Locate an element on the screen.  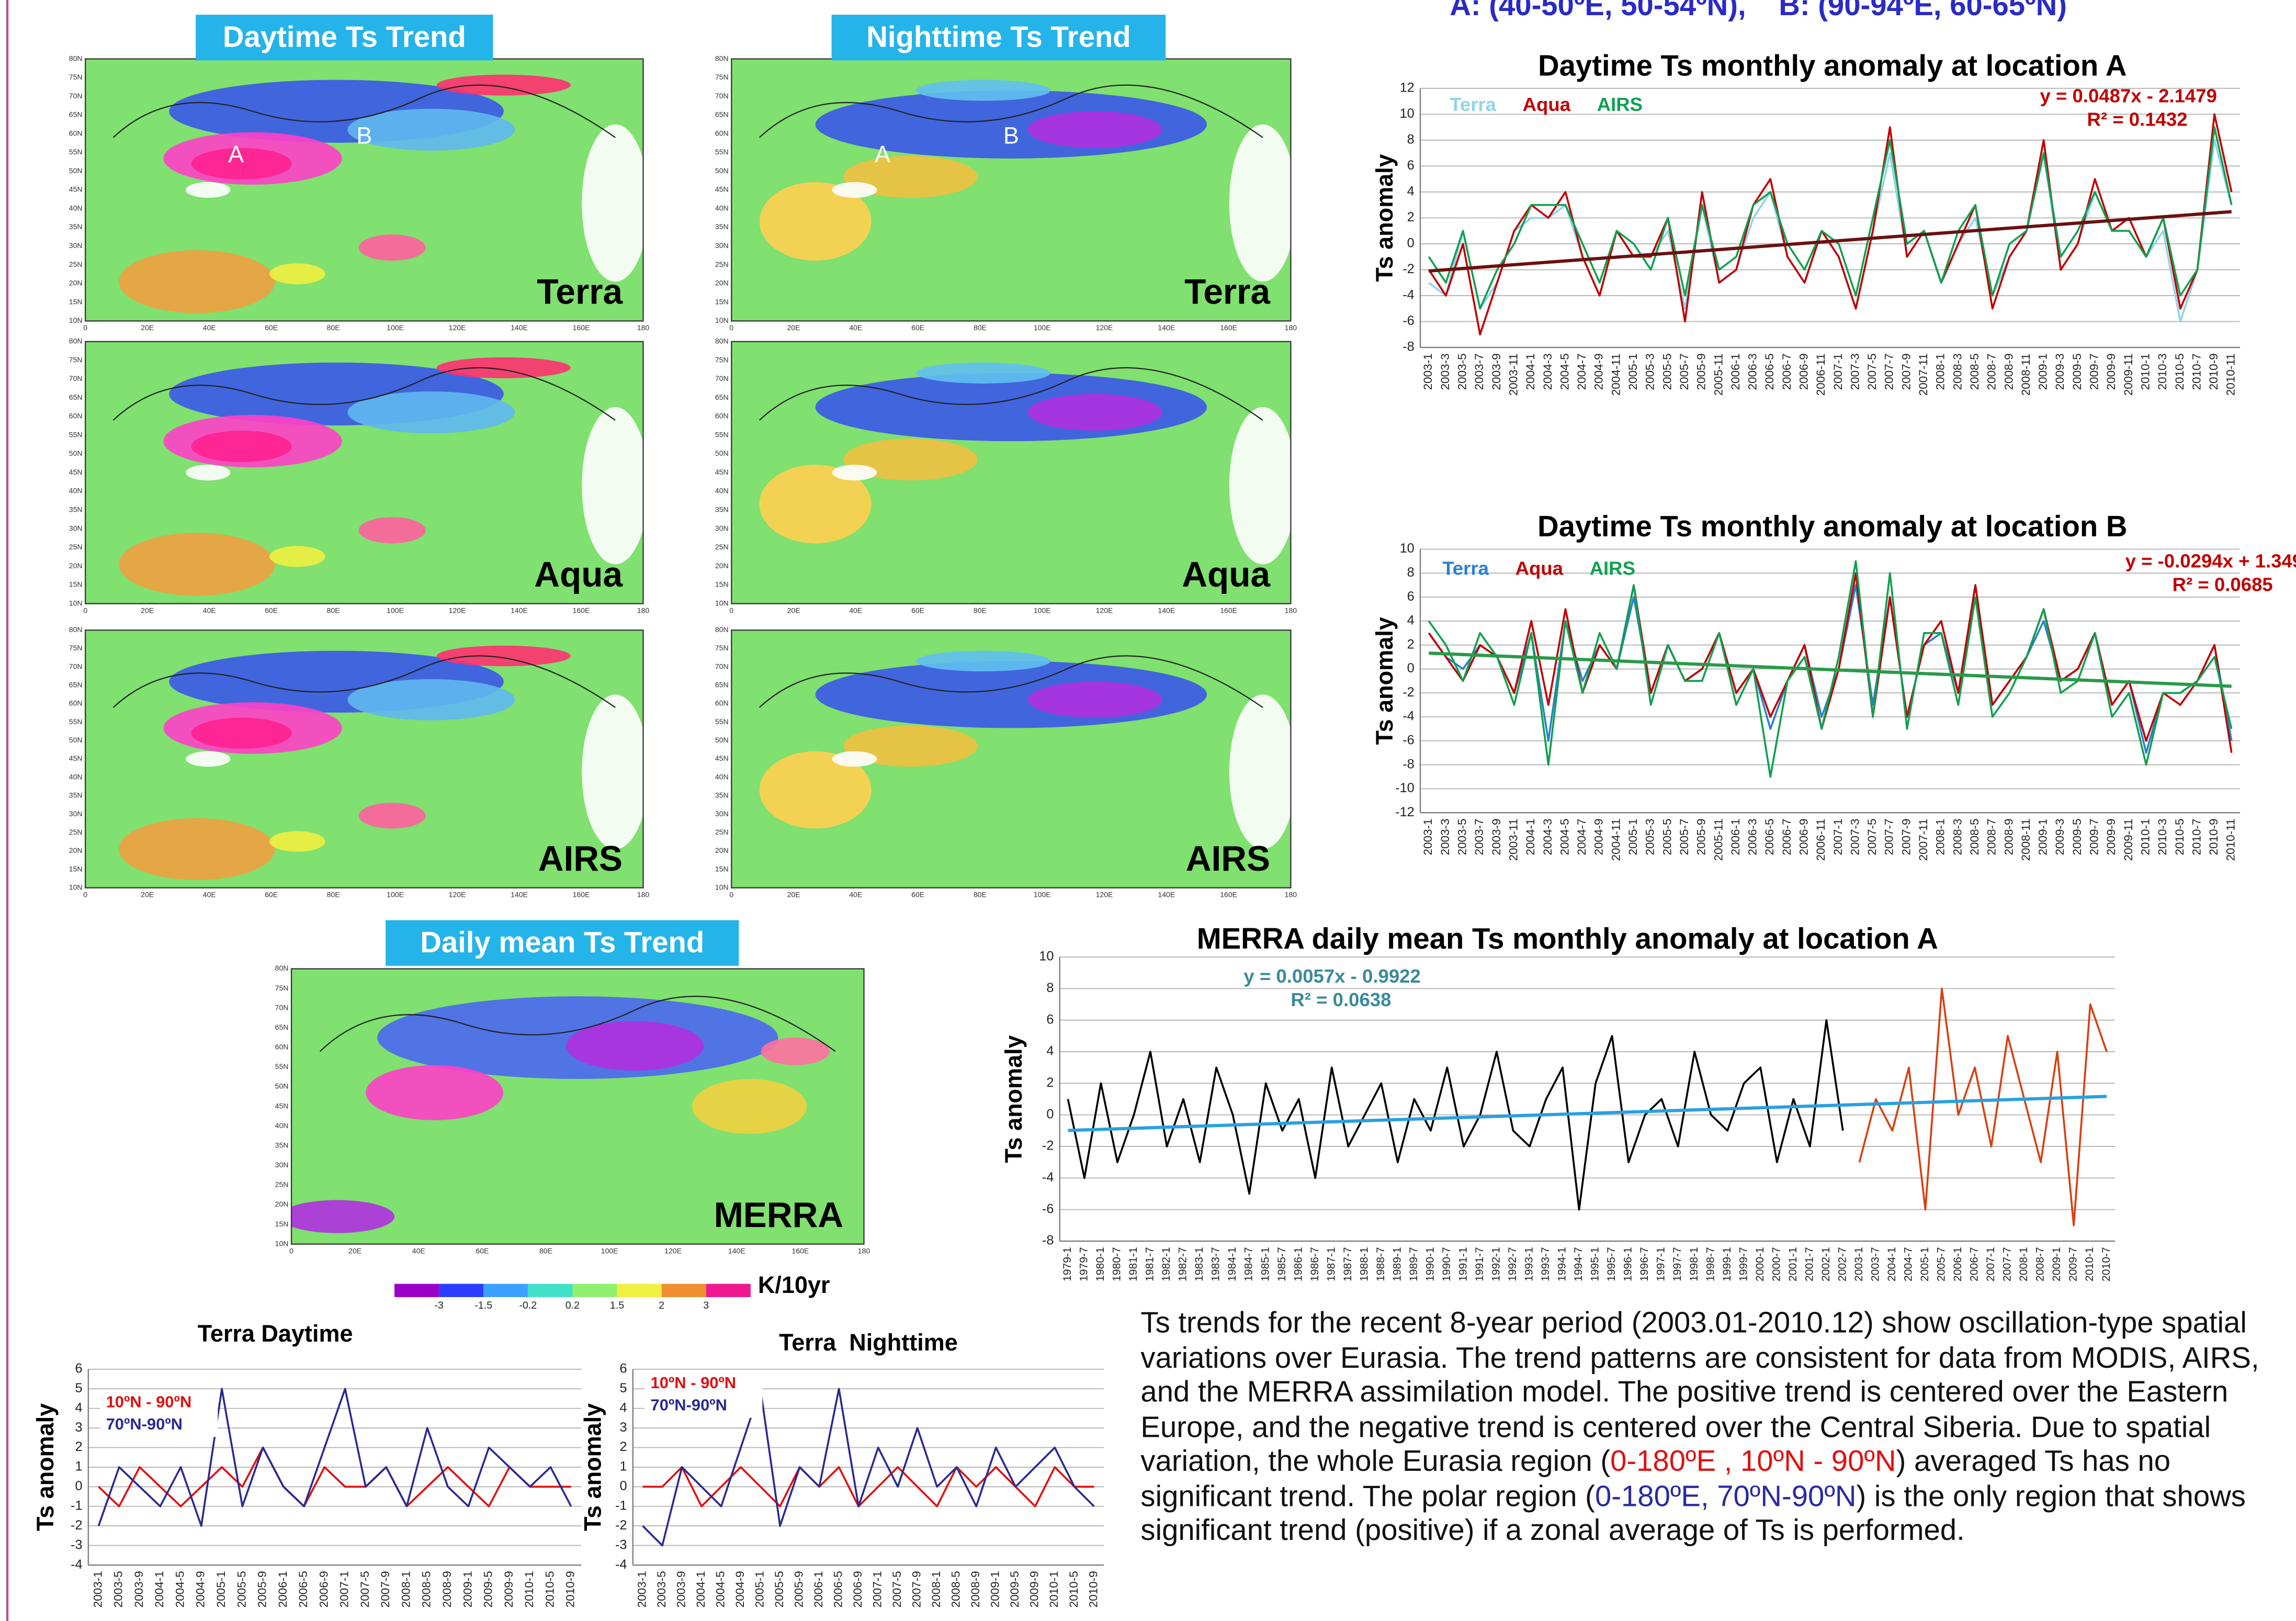
map-source-label: Terra is located at coordinates (1227, 293).